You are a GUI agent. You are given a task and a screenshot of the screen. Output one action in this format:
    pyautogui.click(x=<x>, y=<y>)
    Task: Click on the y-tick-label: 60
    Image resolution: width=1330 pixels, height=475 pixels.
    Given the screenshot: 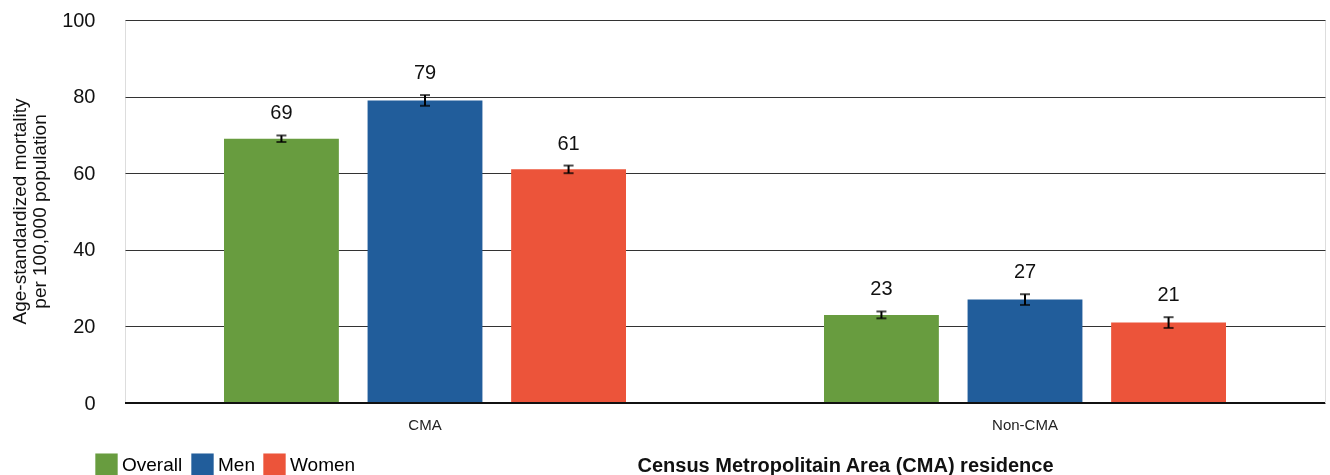 What is the action you would take?
    pyautogui.click(x=84, y=172)
    